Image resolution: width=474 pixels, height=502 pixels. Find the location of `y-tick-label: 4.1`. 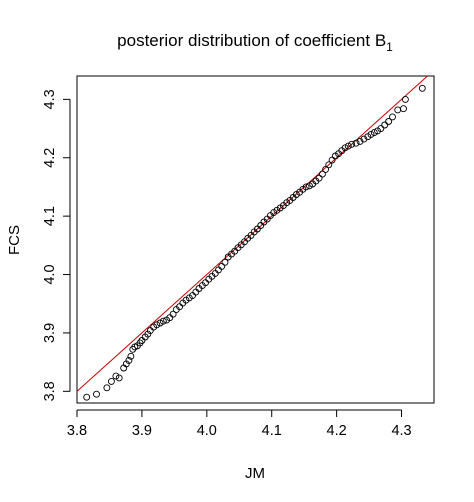

y-tick-label: 4.1 is located at coordinates (50, 216).